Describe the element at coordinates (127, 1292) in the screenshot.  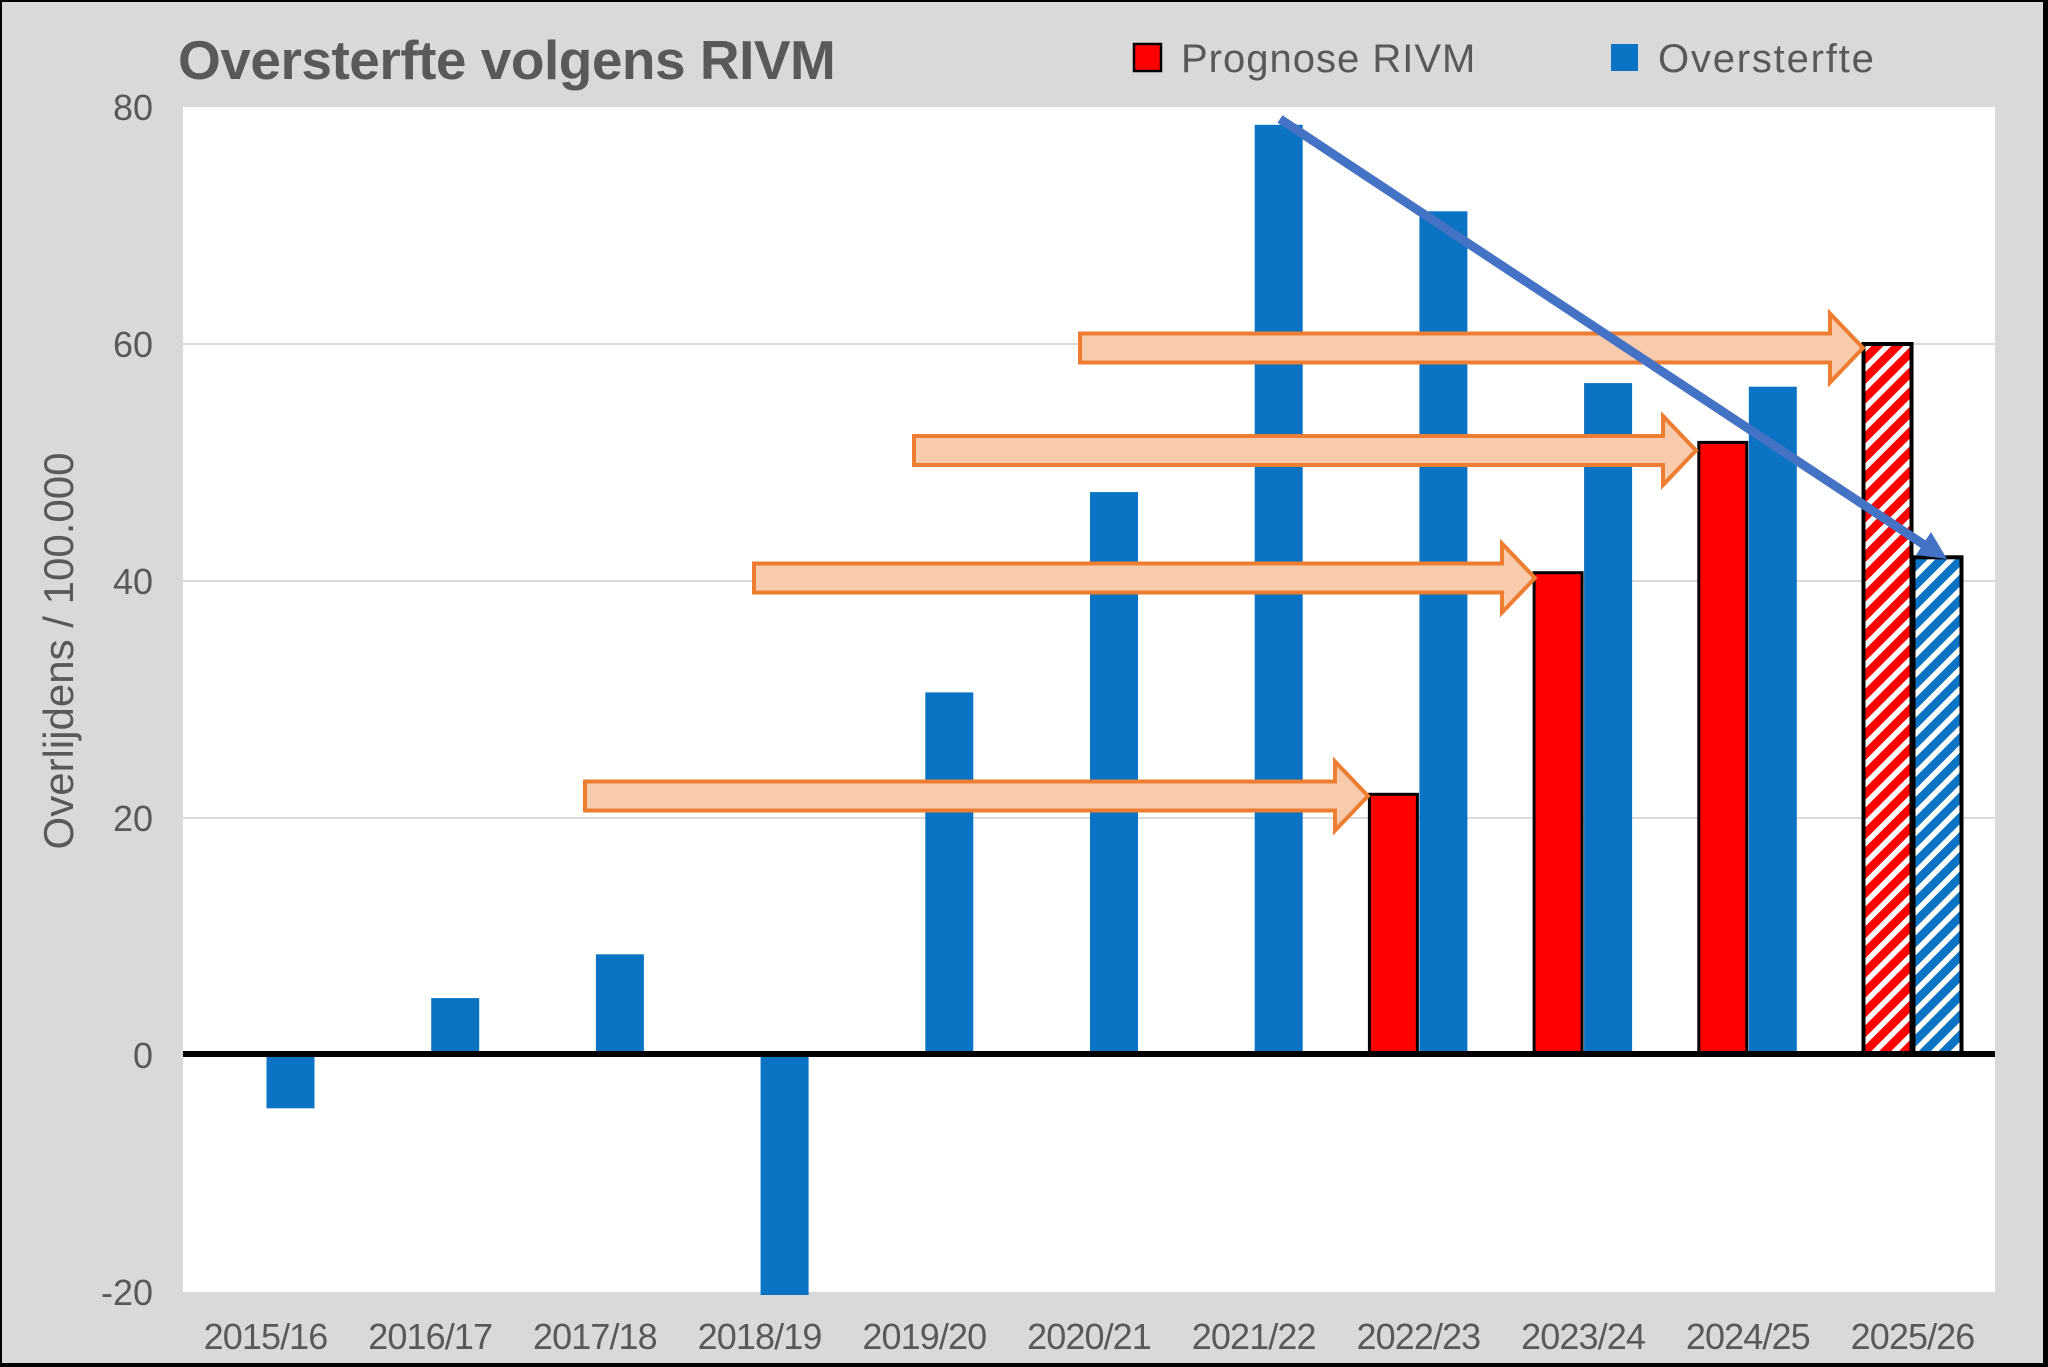
I see `svg-text: -20` at that location.